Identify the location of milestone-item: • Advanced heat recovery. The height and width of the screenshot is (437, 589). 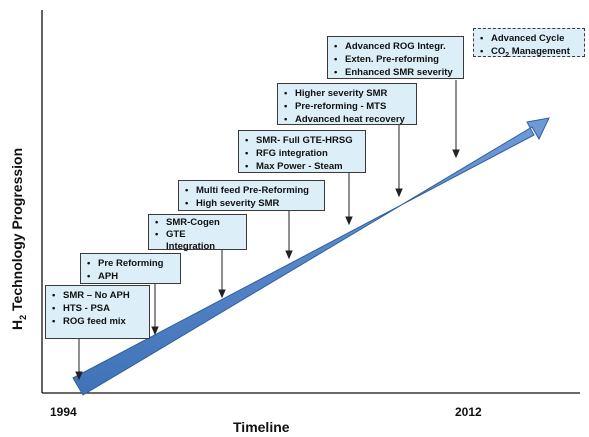
(344, 119).